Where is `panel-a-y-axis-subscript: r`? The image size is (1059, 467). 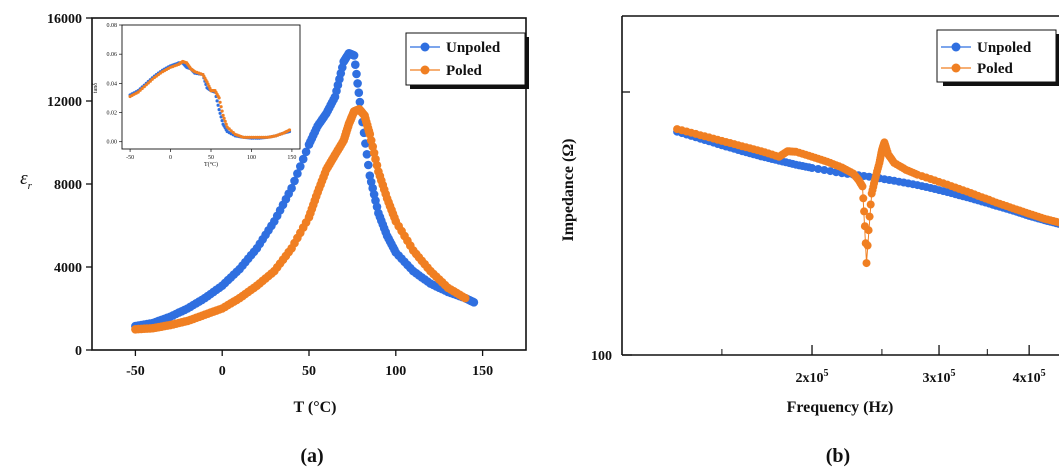 panel-a-y-axis-subscript: r is located at coordinates (30, 186).